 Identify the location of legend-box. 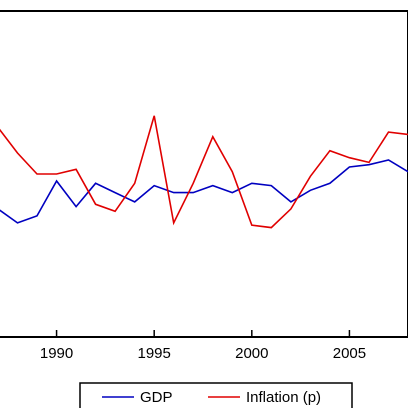
(216, 395).